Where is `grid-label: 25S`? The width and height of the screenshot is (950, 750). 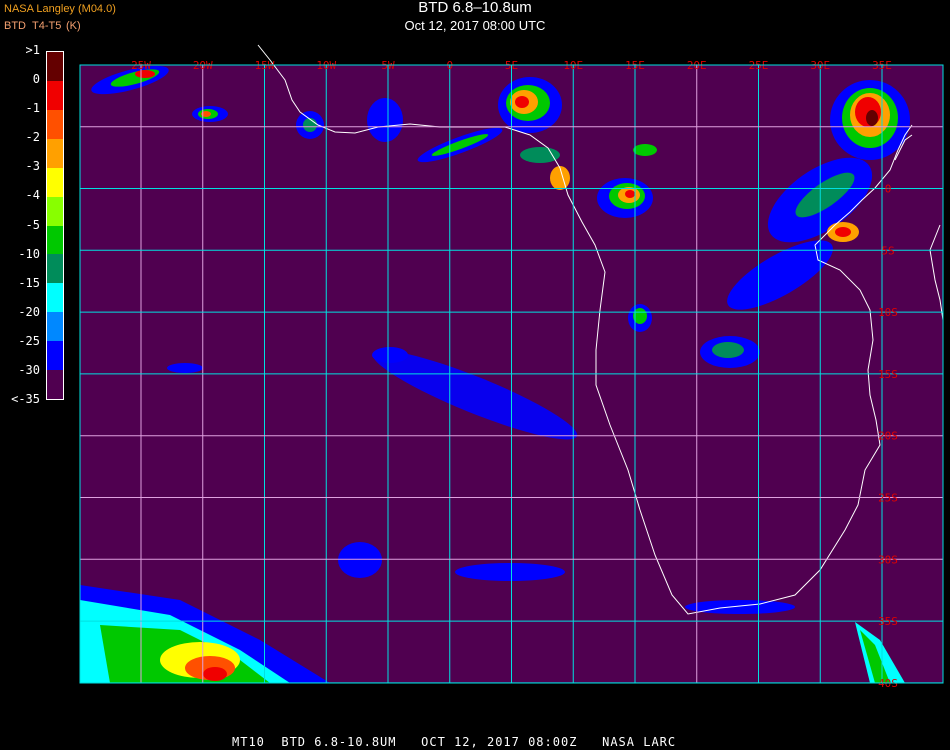
grid-label: 25S is located at coordinates (888, 498).